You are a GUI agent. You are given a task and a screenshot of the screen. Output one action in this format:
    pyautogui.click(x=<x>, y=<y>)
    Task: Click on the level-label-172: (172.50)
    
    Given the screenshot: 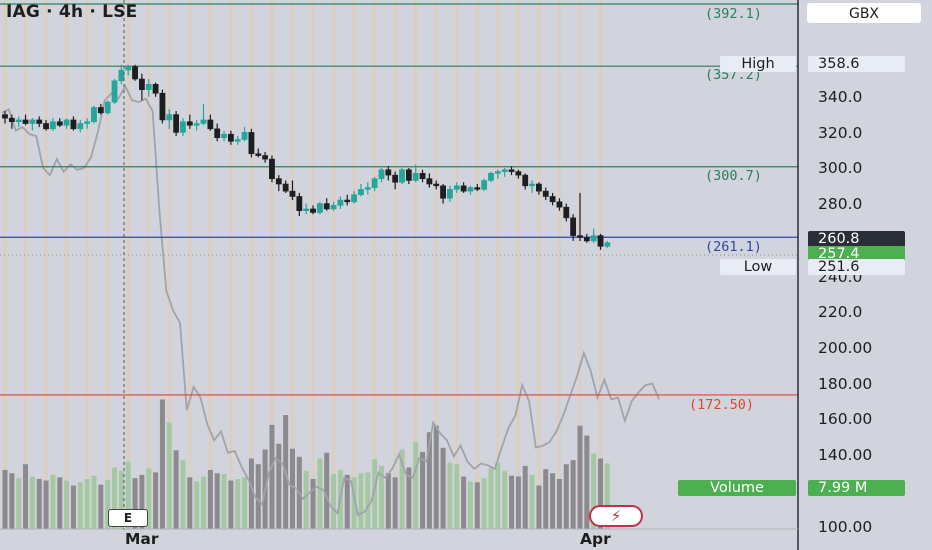 What is the action you would take?
    pyautogui.click(x=722, y=405)
    